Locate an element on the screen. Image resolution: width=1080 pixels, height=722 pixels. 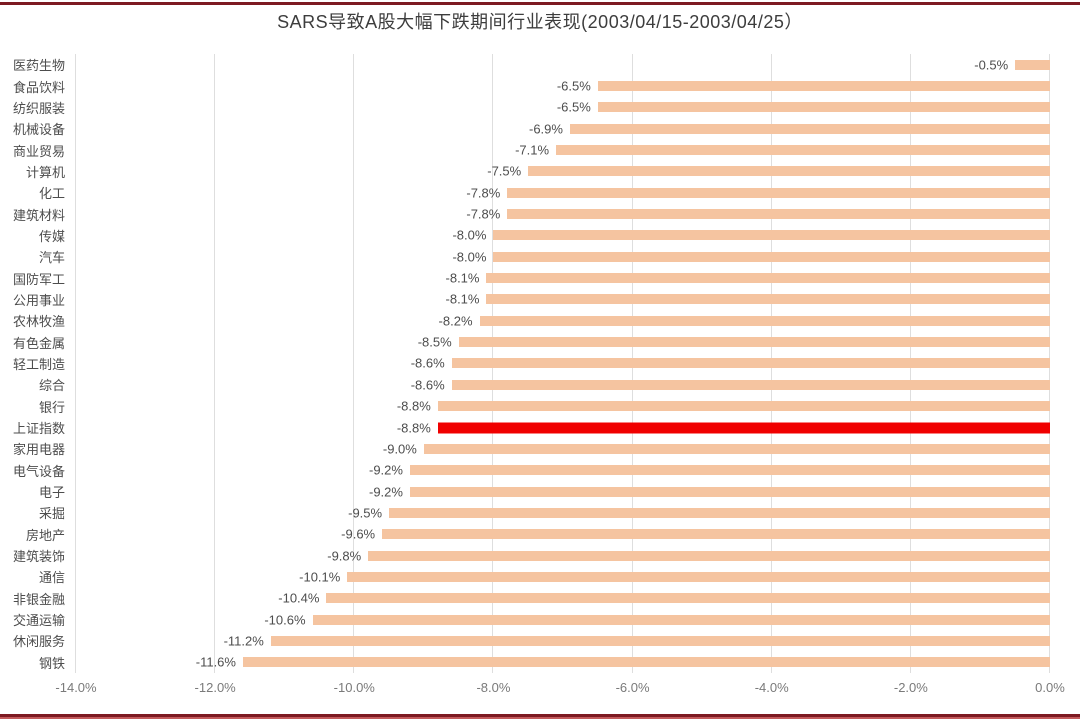
category-label: 通信 is located at coordinates (51, 578).